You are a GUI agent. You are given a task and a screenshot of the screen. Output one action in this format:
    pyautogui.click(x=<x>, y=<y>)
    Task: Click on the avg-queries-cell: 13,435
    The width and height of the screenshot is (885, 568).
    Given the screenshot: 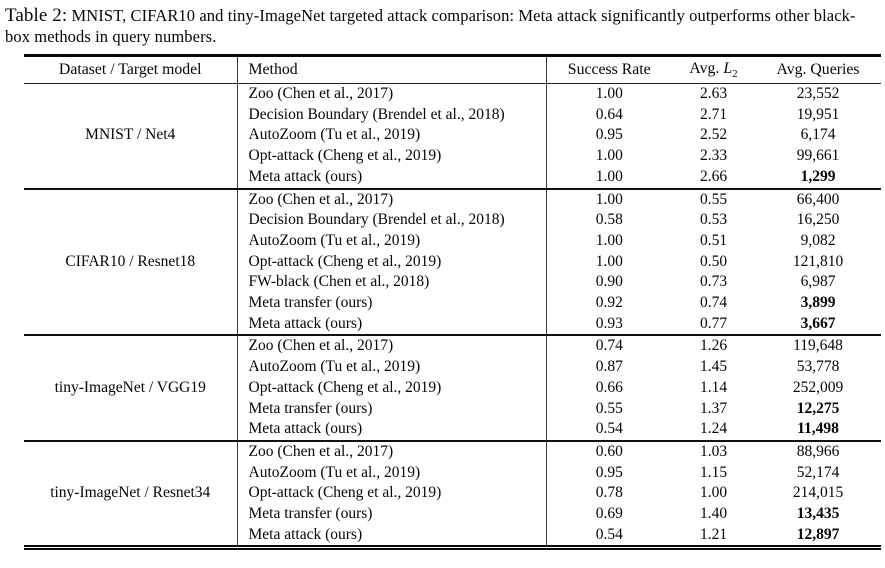 What is the action you would take?
    pyautogui.click(x=818, y=514)
    